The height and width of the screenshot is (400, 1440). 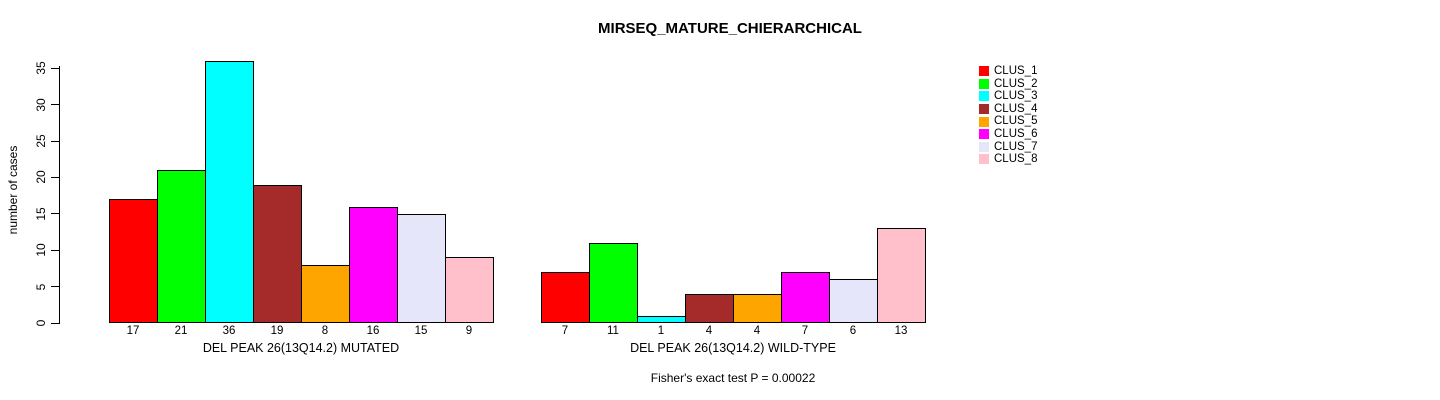 What do you see at coordinates (133, 261) in the screenshot?
I see `bar-clus_1-group1` at bounding box center [133, 261].